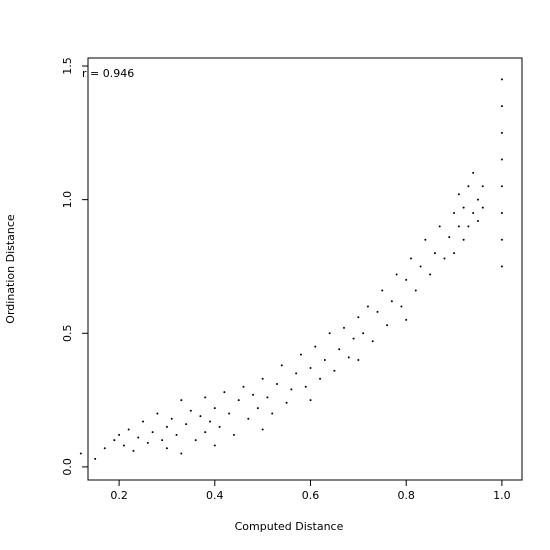  What do you see at coordinates (67, 200) in the screenshot?
I see `y-tick-label: 1.0` at bounding box center [67, 200].